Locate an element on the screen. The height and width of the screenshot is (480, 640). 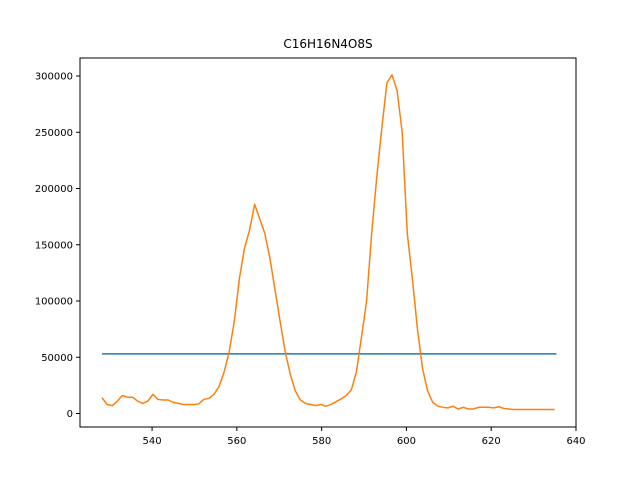
y-tick-label: 150000 is located at coordinates (54, 245).